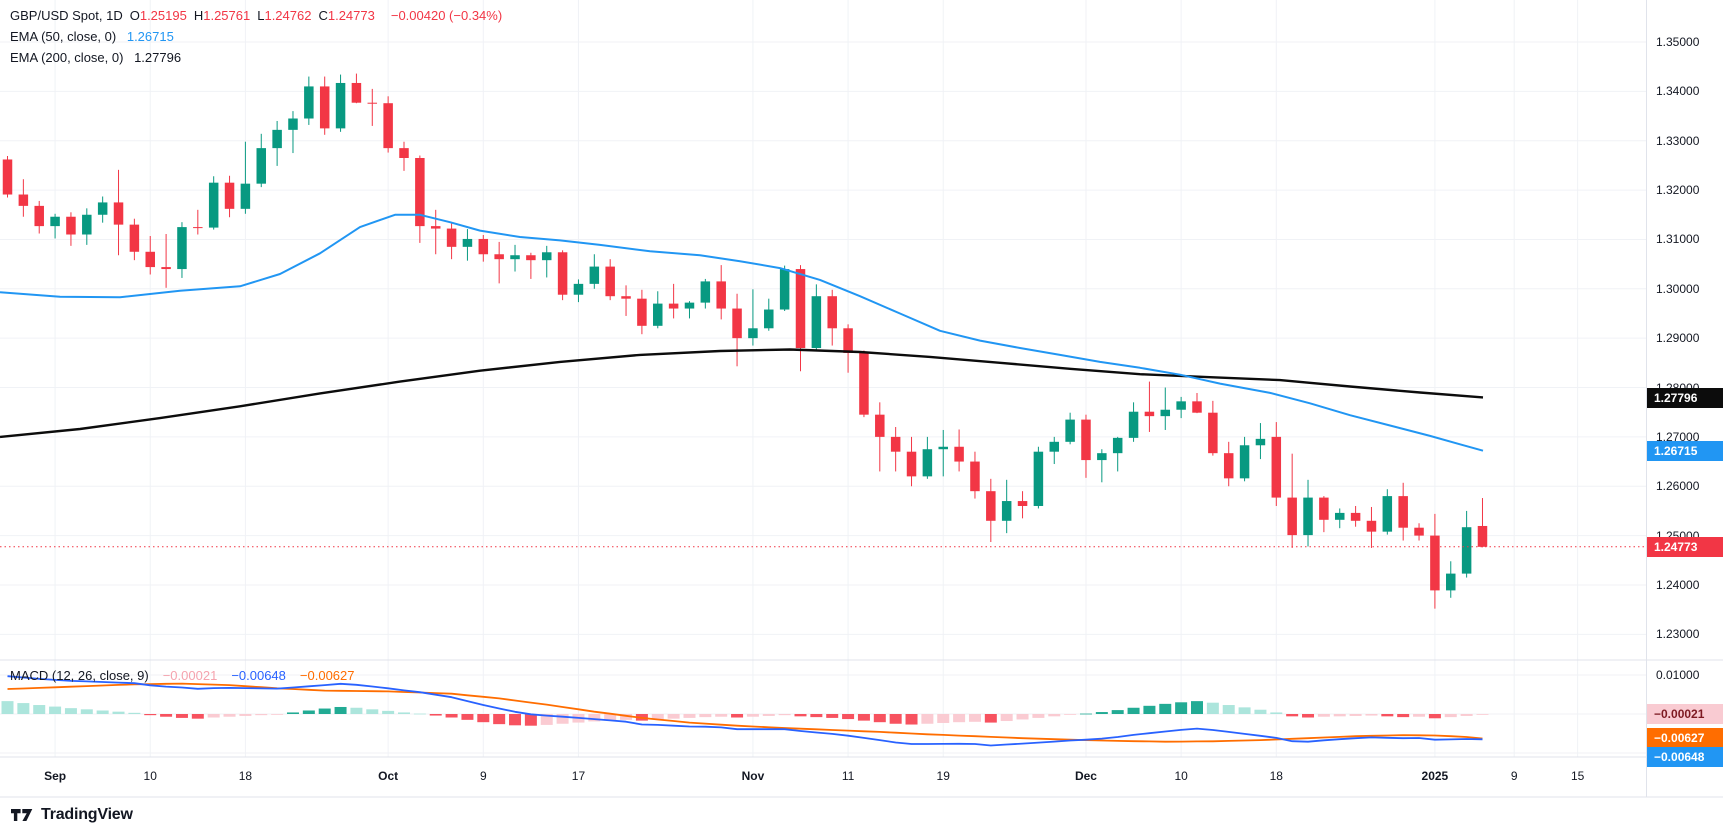 This screenshot has height=835, width=1723. What do you see at coordinates (198, 15) in the screenshot?
I see `ohlc-key: H` at bounding box center [198, 15].